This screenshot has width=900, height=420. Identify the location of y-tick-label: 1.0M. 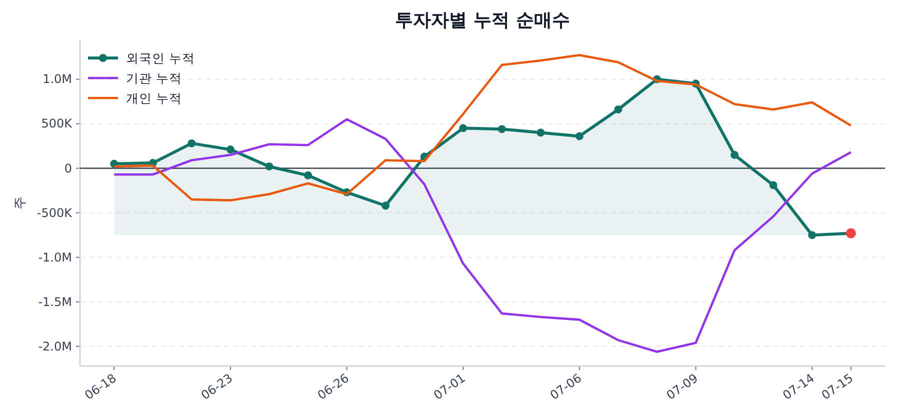
(57, 79).